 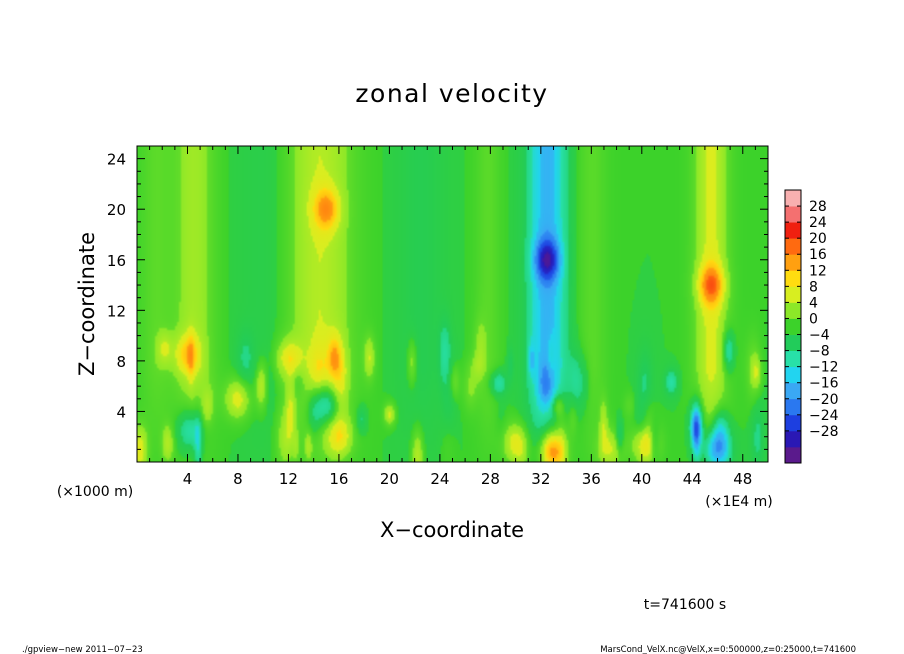 What do you see at coordinates (116, 210) in the screenshot?
I see `y-tick-label: 20` at bounding box center [116, 210].